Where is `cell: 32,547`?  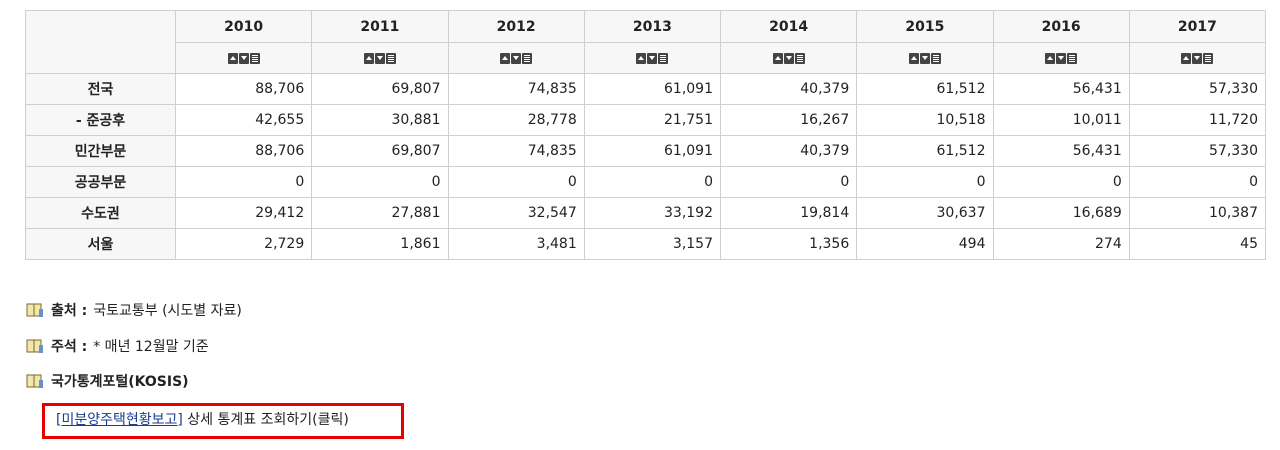
cell: 32,547 is located at coordinates (516, 213).